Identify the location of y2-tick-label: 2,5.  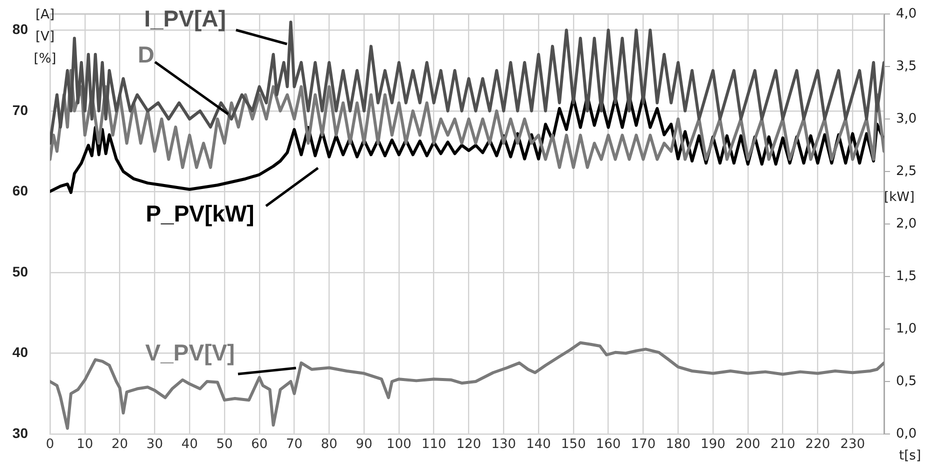
(906, 171).